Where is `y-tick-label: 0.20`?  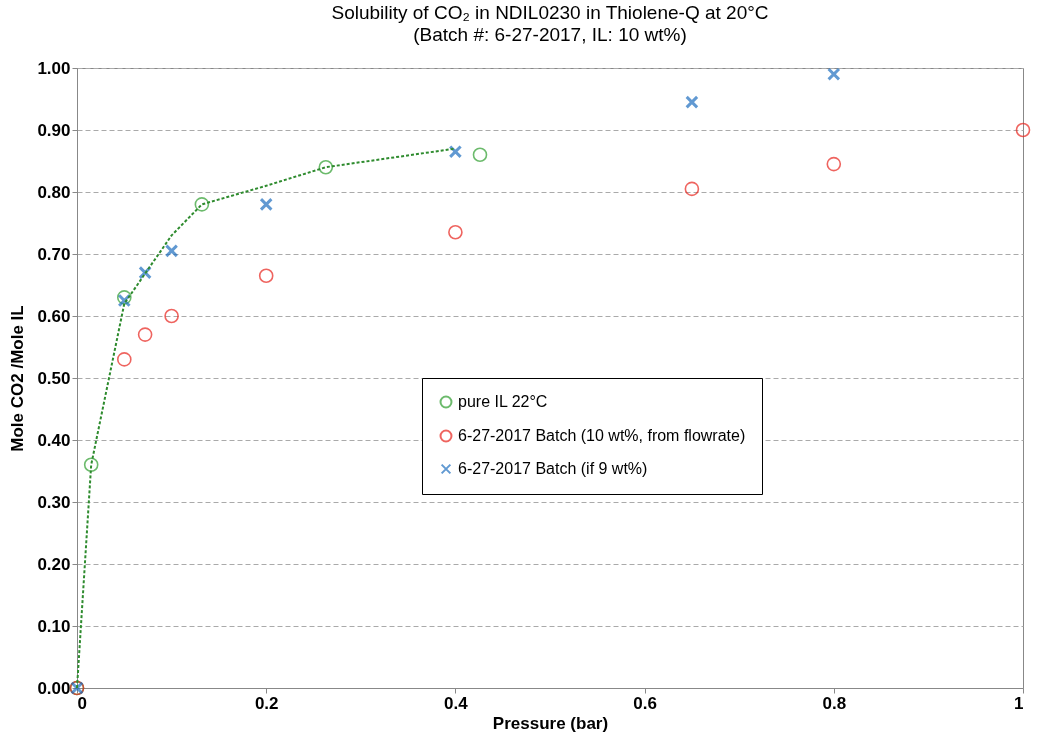
y-tick-label: 0.20 is located at coordinates (54, 564).